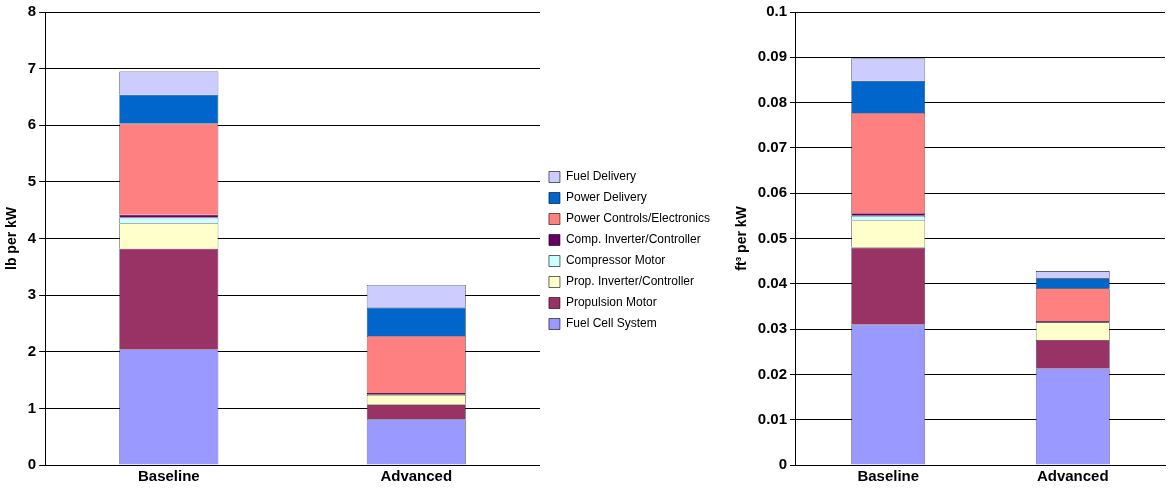 The width and height of the screenshot is (1175, 489). What do you see at coordinates (32, 407) in the screenshot?
I see `y-tick-label: 1` at bounding box center [32, 407].